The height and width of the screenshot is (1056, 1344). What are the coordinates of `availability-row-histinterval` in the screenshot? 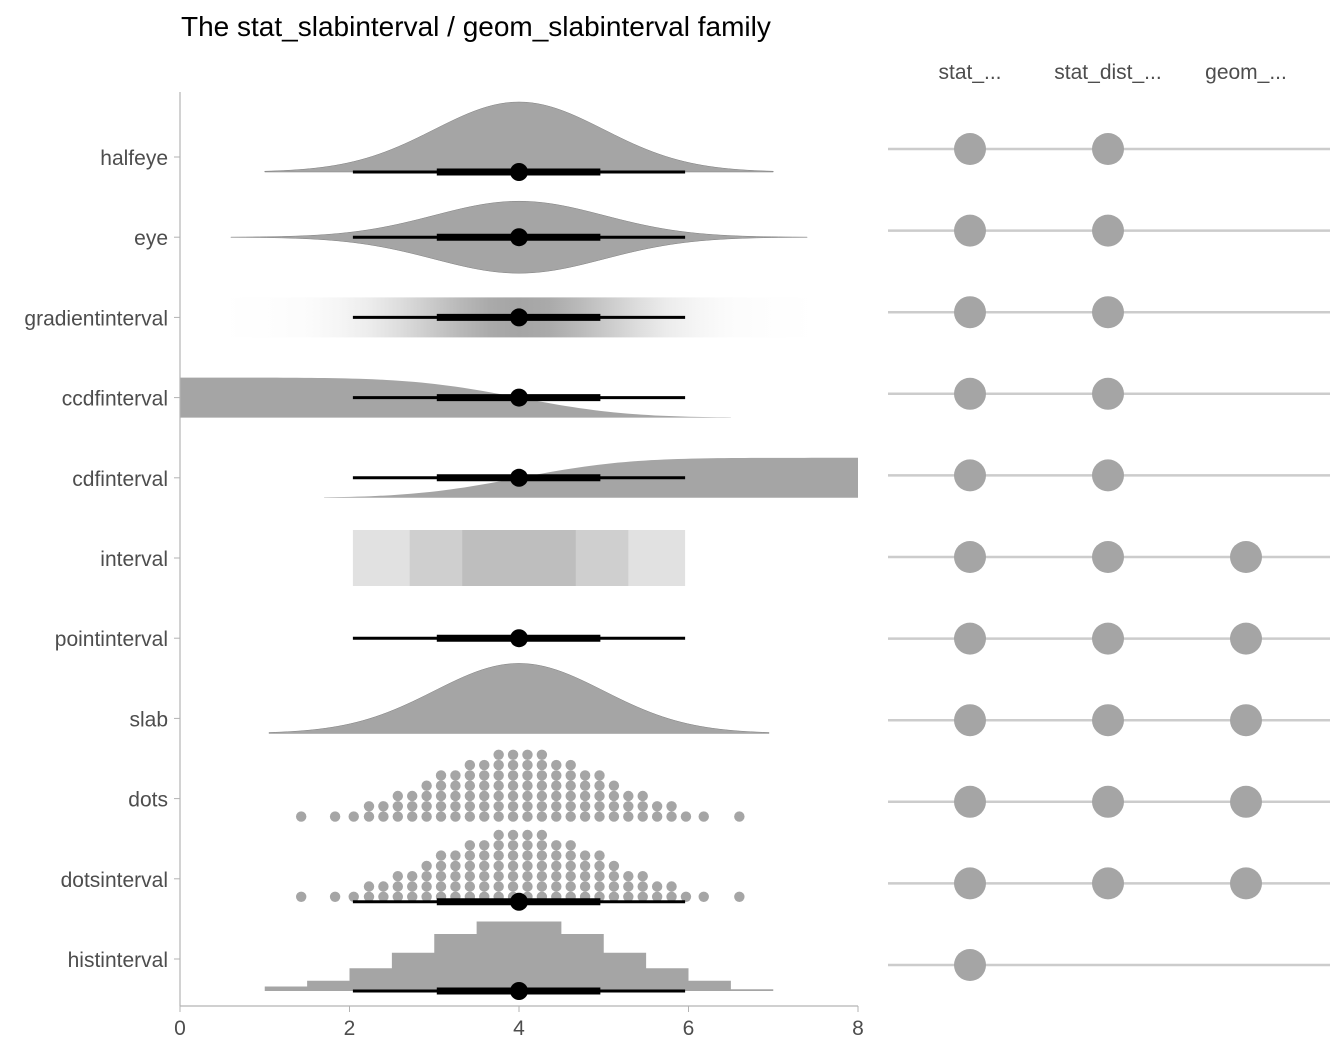 It's located at (1109, 965).